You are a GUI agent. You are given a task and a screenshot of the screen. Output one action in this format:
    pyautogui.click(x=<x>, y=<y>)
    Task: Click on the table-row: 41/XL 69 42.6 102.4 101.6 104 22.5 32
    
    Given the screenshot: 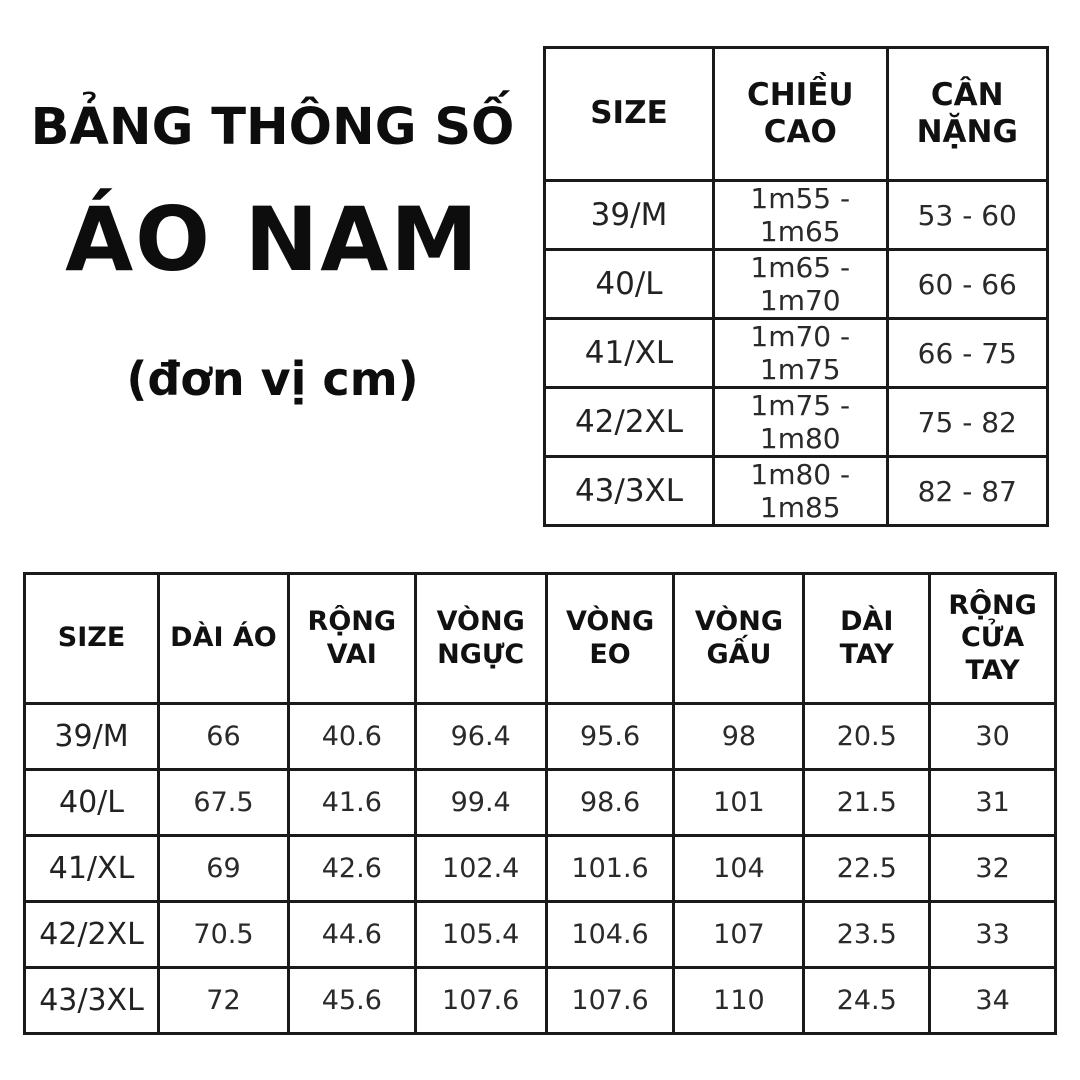 What is the action you would take?
    pyautogui.click(x=539, y=868)
    